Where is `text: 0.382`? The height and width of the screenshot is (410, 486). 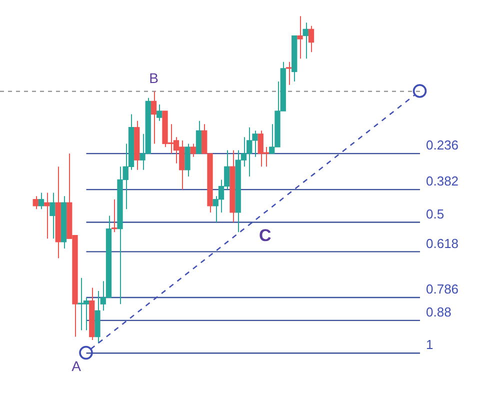
text: 0.382 is located at coordinates (442, 181).